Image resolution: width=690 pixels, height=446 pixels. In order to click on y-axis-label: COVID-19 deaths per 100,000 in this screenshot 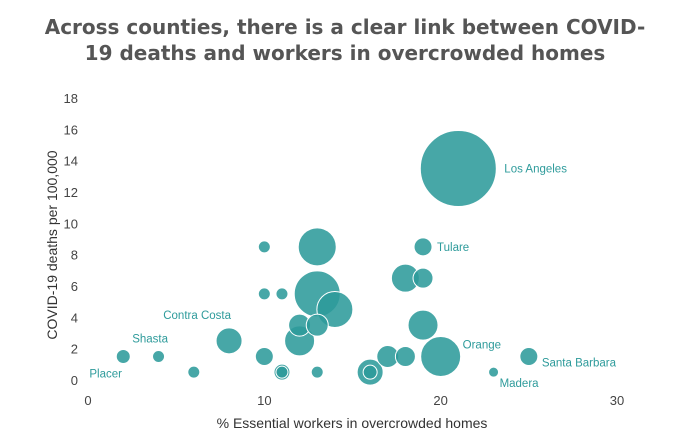, I will do `click(52, 244)`.